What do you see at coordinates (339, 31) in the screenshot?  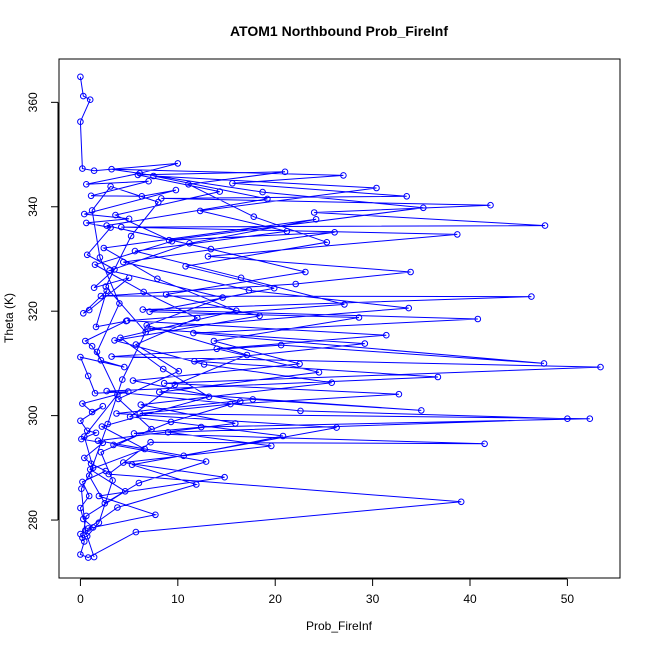 I see `chart-title: ATOM1 Northbound Prob_FireInf` at bounding box center [339, 31].